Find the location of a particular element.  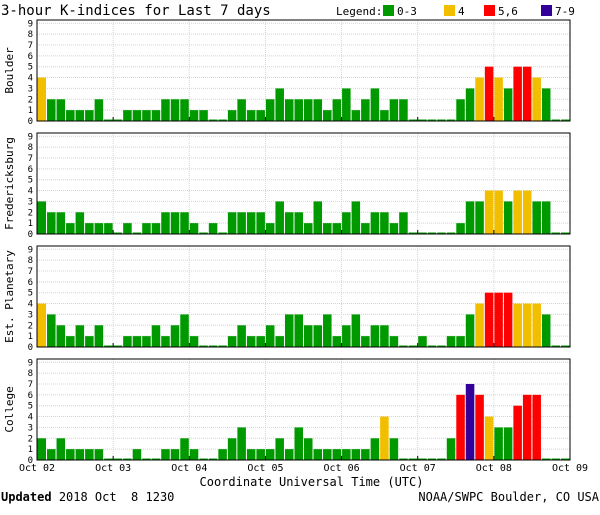

panel-label: Fredericksburg is located at coordinates (9, 183).